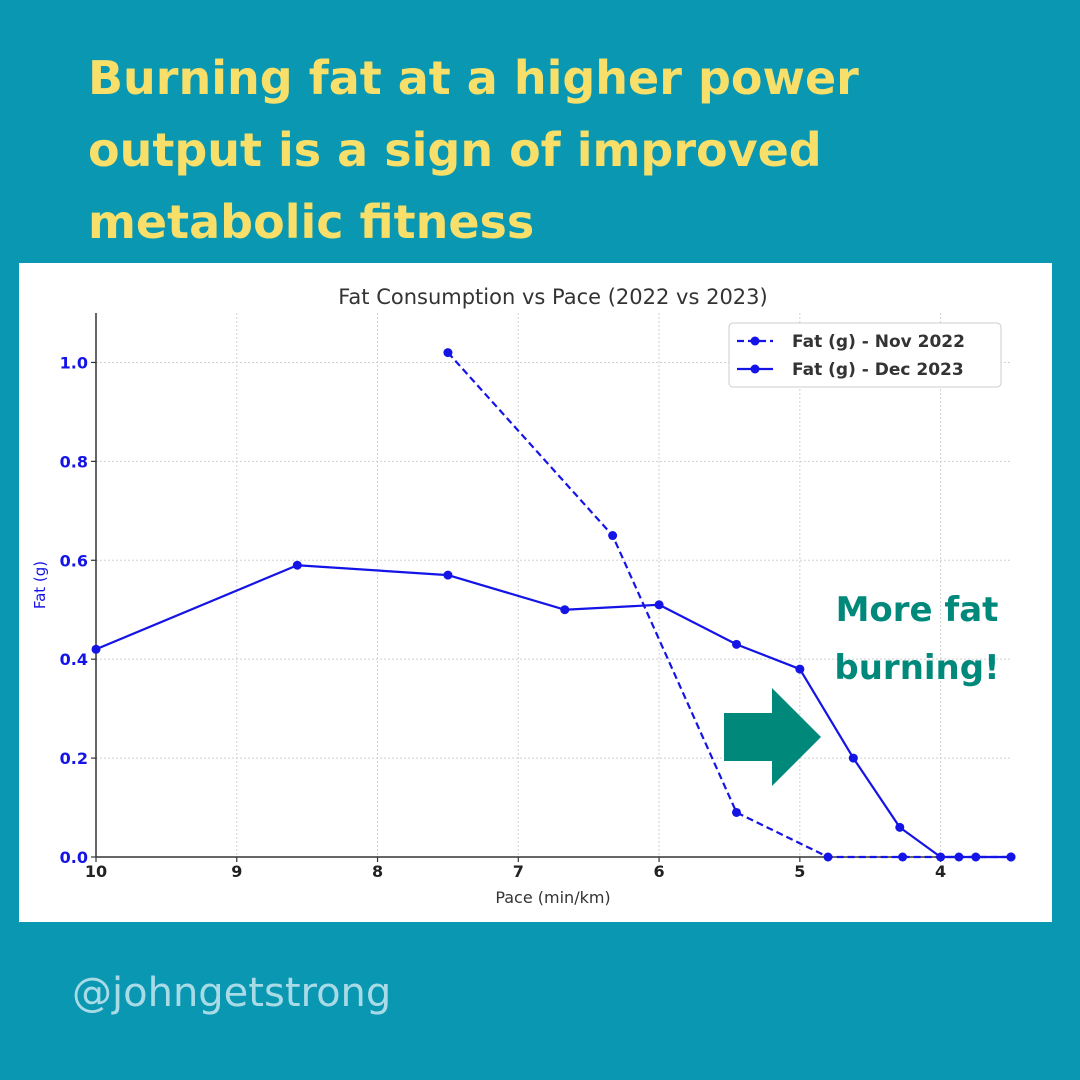 The width and height of the screenshot is (1080, 1080). I want to click on y-tick-label: 1.0, so click(74, 362).